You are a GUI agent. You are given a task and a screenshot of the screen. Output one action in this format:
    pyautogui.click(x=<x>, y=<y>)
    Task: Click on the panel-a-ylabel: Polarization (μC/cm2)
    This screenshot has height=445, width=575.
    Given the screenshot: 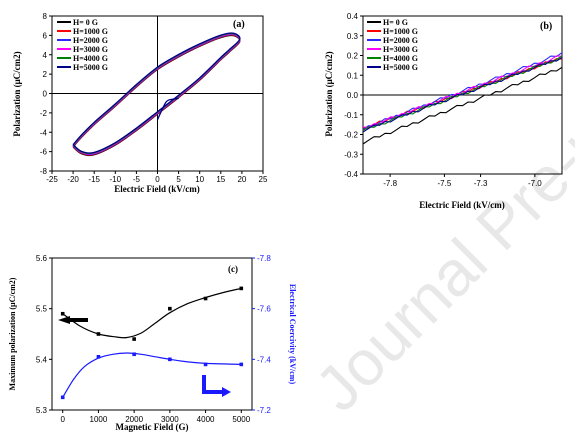 What is the action you would take?
    pyautogui.click(x=17, y=93)
    